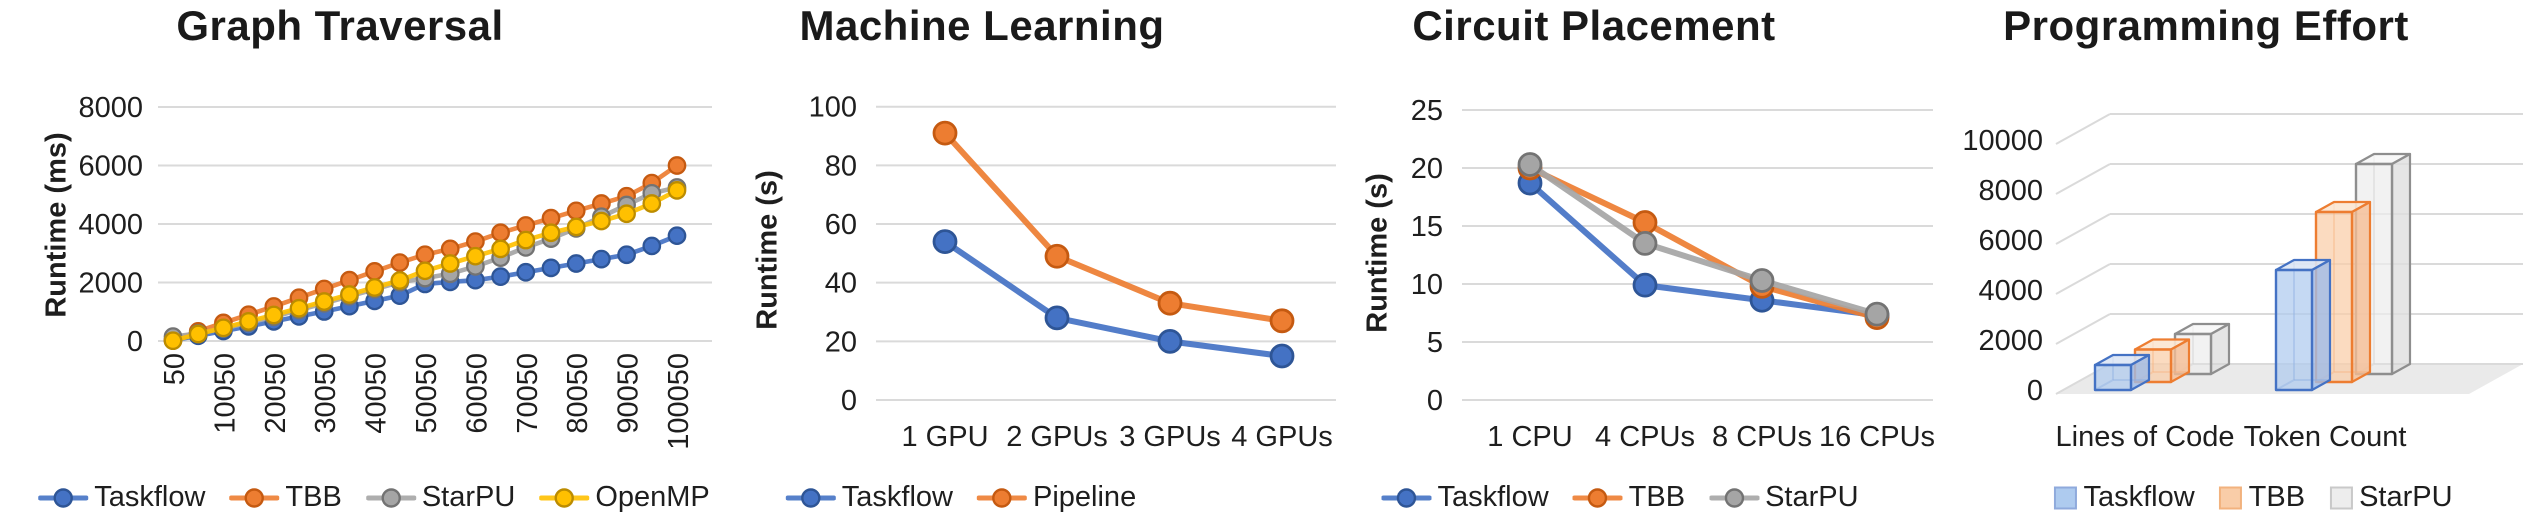 The image size is (2530, 529). What do you see at coordinates (110, 284) in the screenshot?
I see `y-tick-label: 2000` at bounding box center [110, 284].